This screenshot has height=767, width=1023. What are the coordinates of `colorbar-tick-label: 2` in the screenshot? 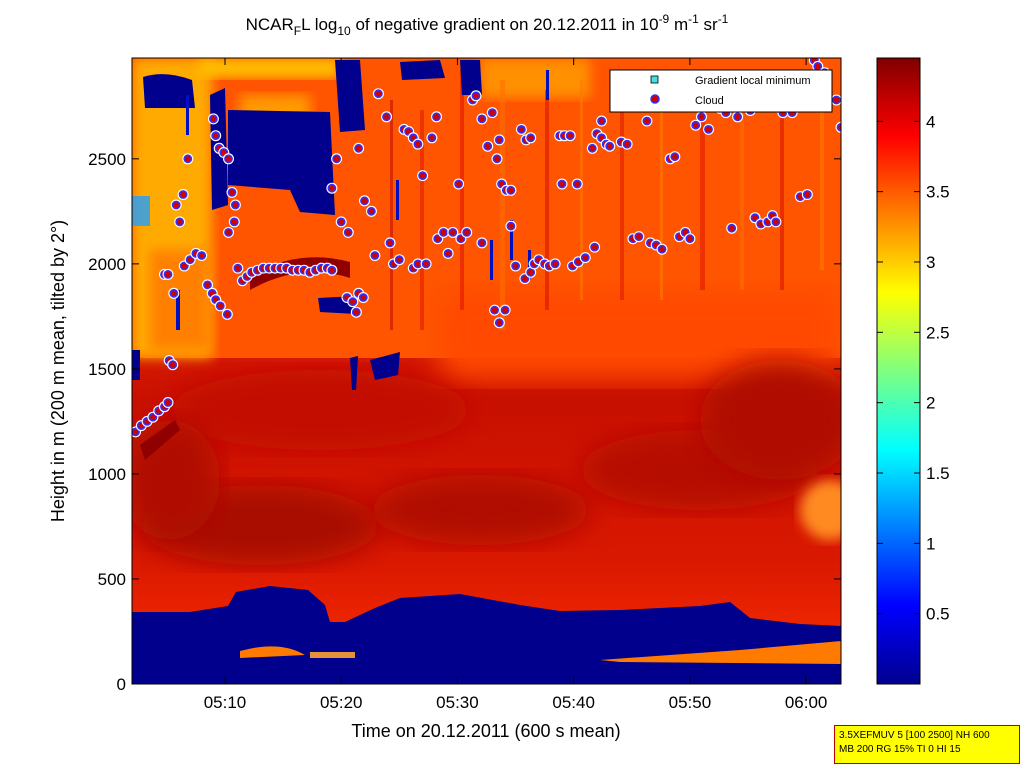 It's located at (930, 403).